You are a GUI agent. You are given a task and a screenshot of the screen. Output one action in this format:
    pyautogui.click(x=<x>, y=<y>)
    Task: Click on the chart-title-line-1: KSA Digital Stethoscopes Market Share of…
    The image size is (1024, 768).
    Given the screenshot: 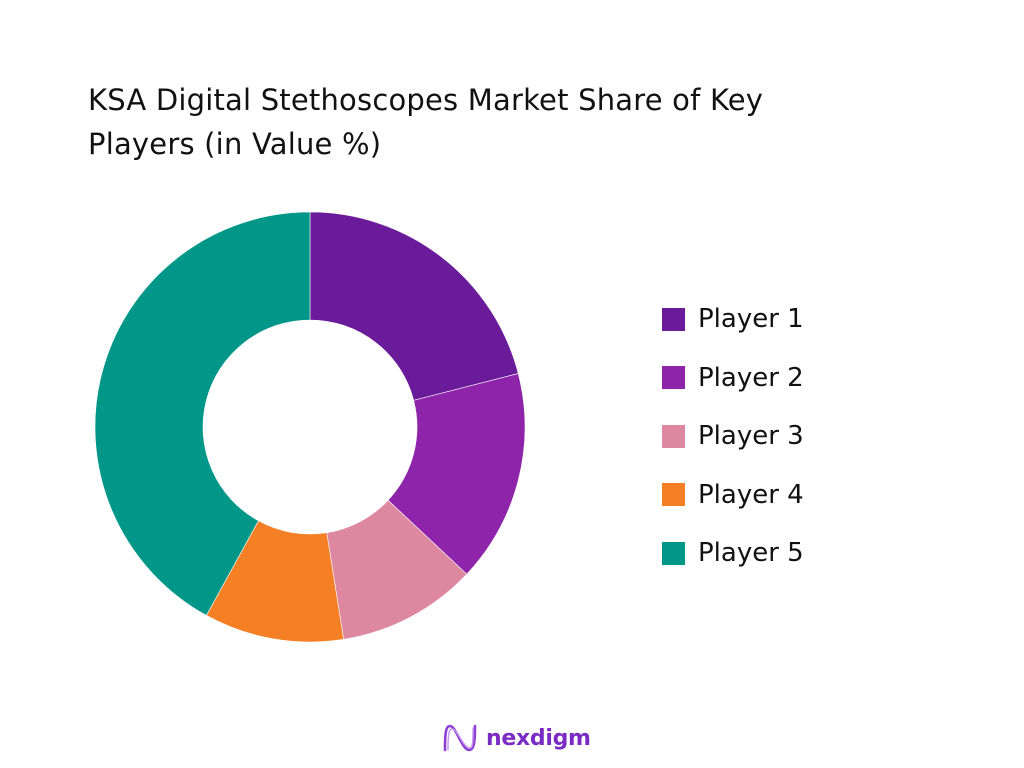 What is the action you would take?
    pyautogui.click(x=426, y=100)
    